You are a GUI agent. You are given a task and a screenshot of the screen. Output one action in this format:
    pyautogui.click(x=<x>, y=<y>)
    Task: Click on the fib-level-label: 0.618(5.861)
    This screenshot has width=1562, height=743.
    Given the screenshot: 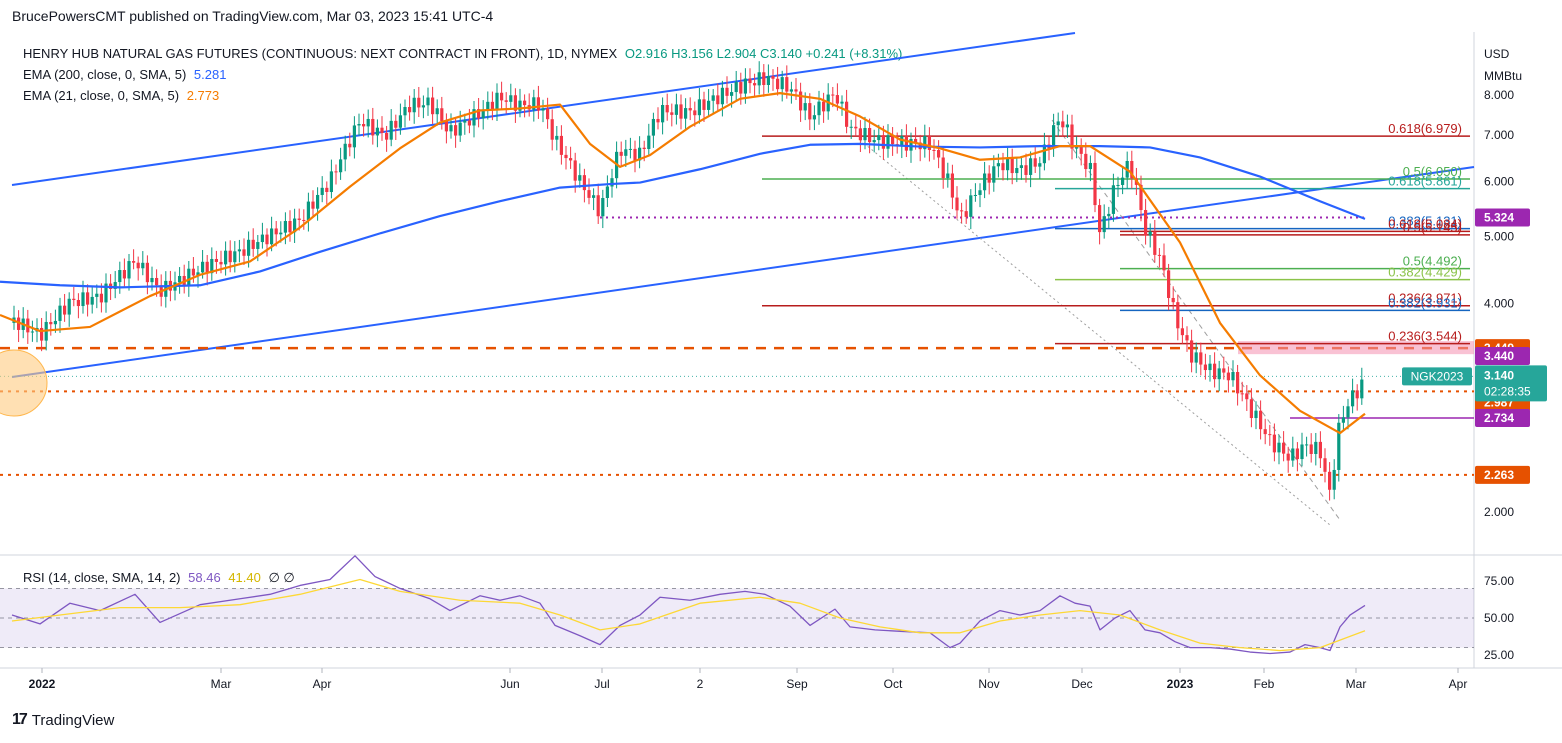 What is the action you would take?
    pyautogui.click(x=1425, y=181)
    